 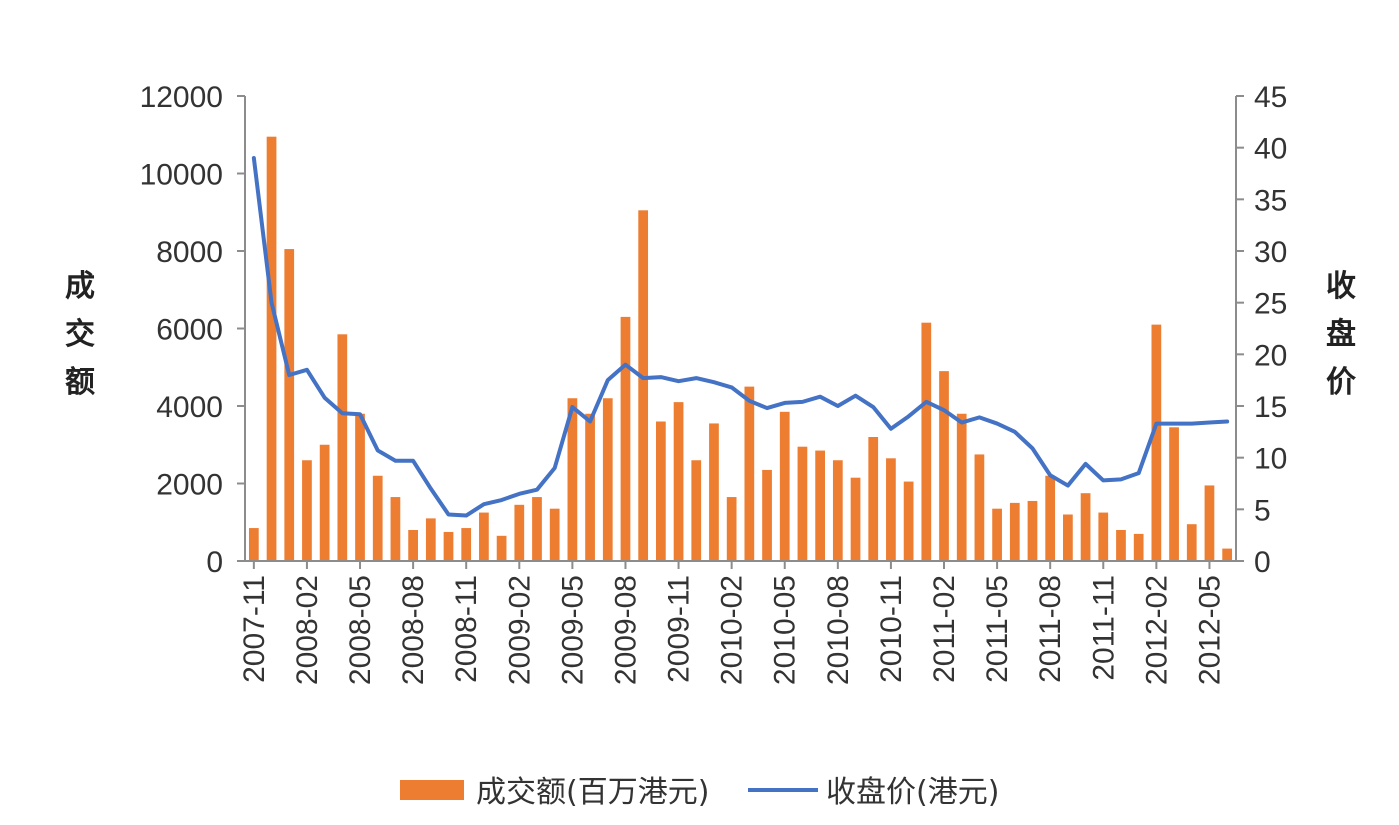 What do you see at coordinates (189, 485) in the screenshot?
I see `left-tick-label: 2000` at bounding box center [189, 485].